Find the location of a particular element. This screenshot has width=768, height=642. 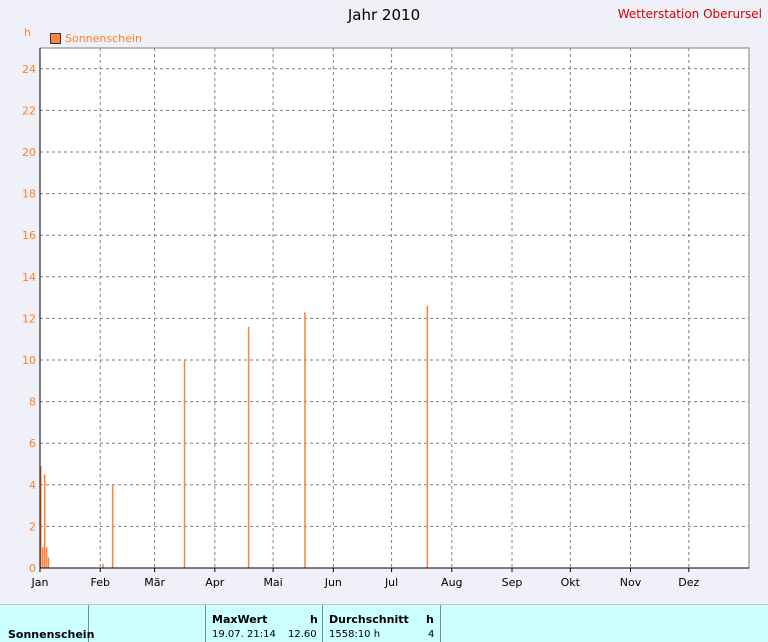

footer-avg-value: 1558:10 h is located at coordinates (355, 634).